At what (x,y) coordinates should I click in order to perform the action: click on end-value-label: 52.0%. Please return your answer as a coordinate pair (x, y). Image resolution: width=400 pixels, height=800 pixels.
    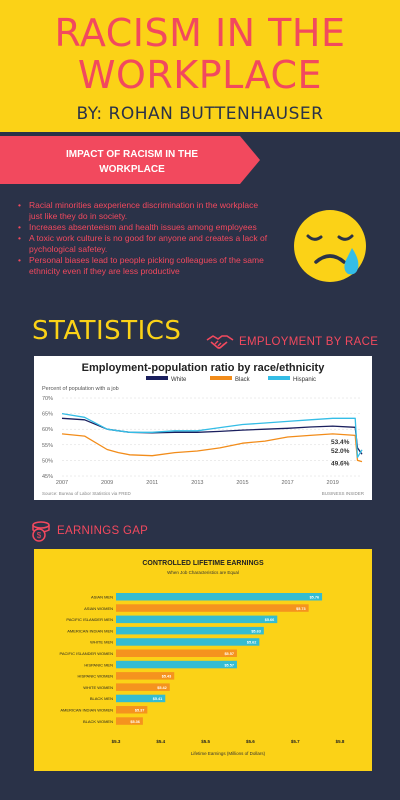
    Looking at the image, I should click on (340, 451).